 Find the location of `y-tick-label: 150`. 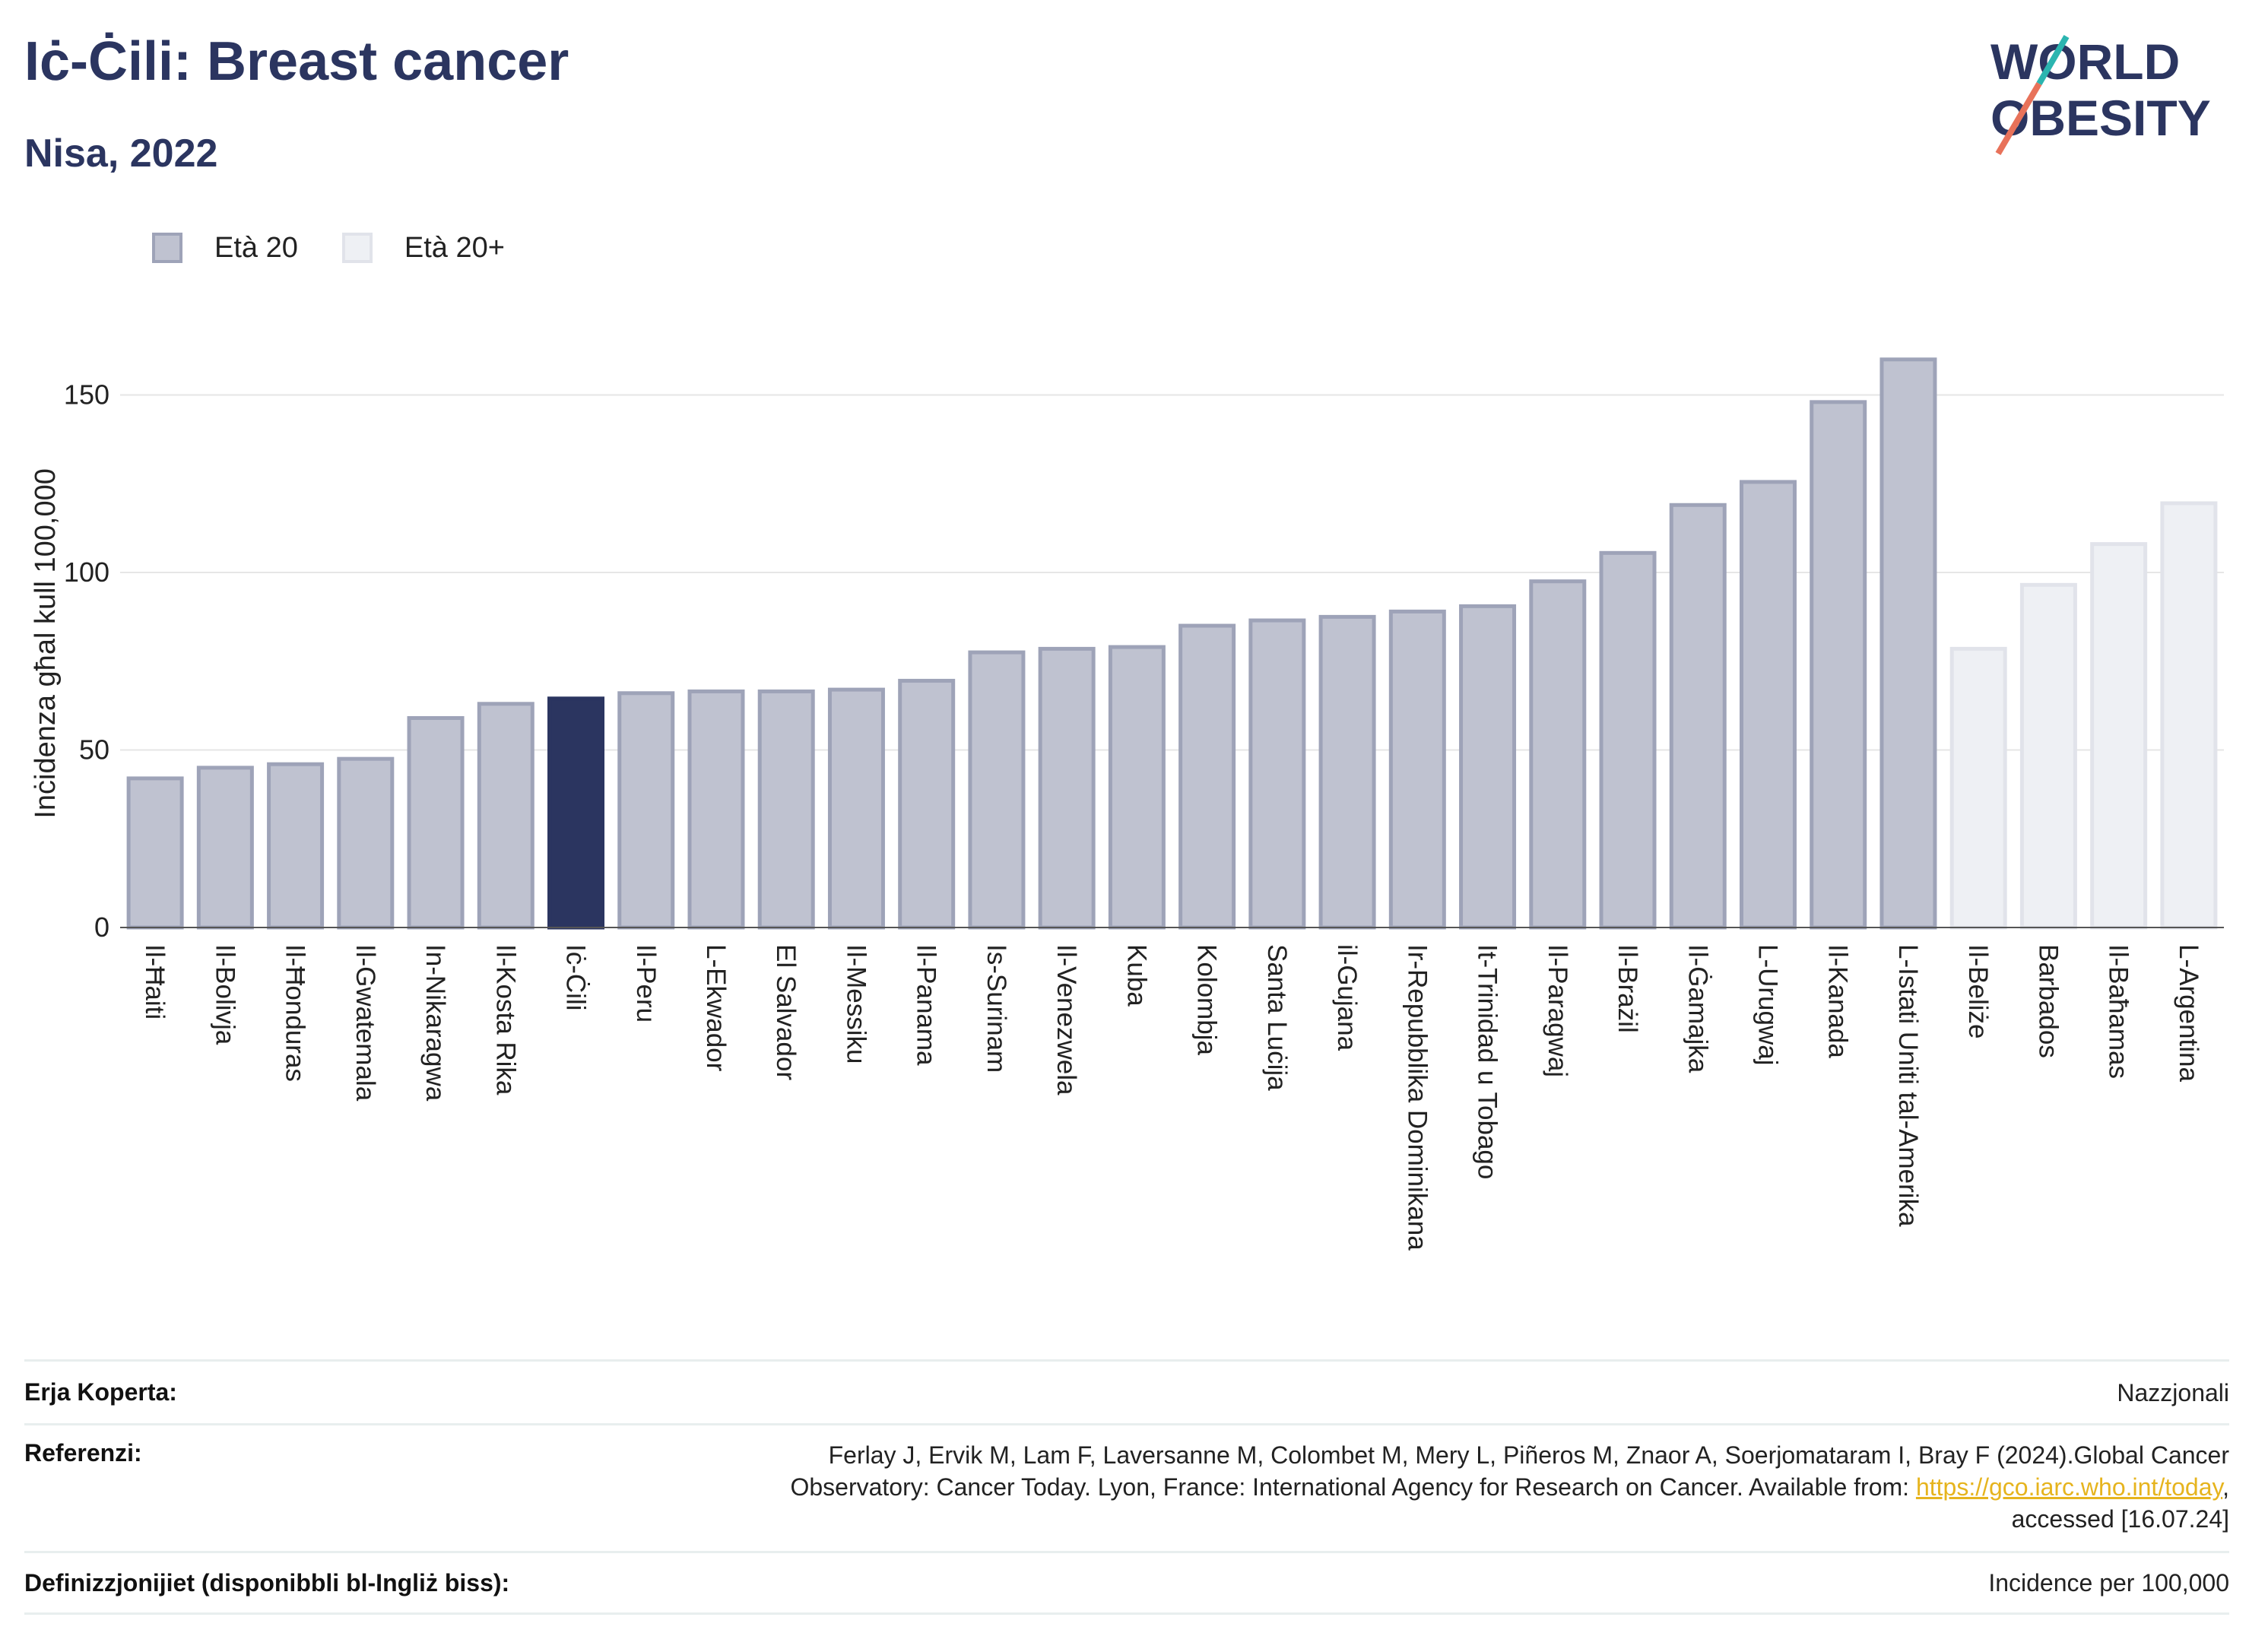

y-tick-label: 150 is located at coordinates (86, 395).